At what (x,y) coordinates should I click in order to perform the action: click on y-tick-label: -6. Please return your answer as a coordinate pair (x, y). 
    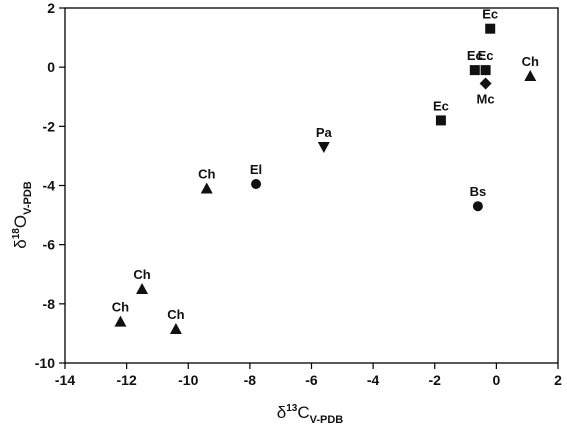
    Looking at the image, I should click on (49, 245).